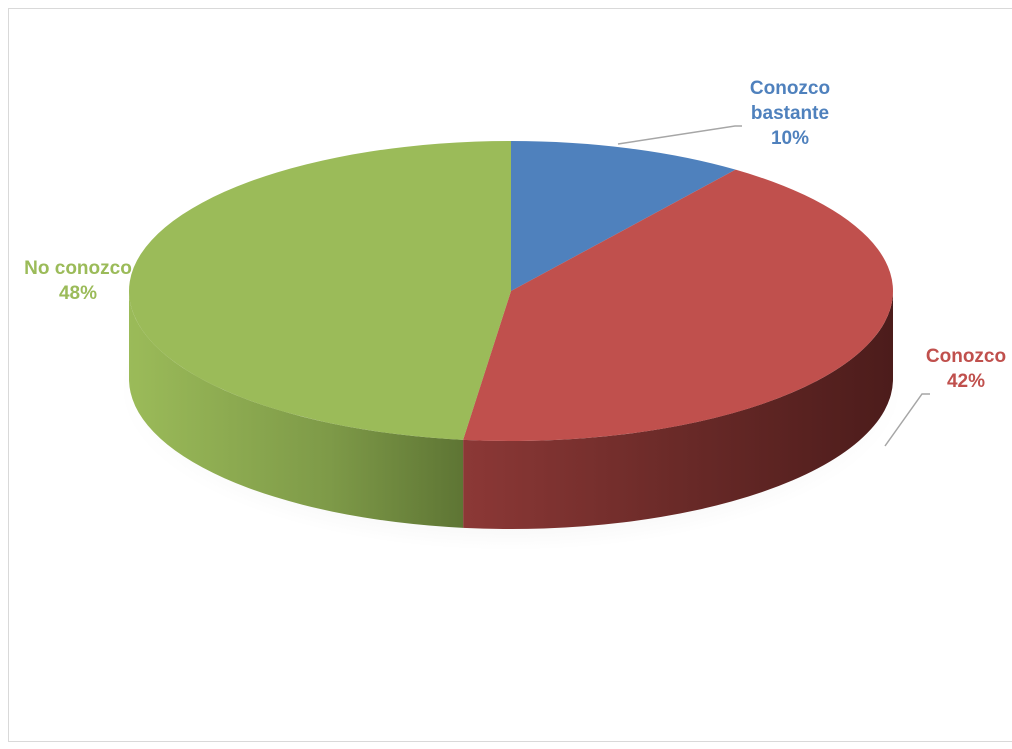 This screenshot has width=1012, height=749. I want to click on slice-percent-conozco: 42%, so click(966, 381).